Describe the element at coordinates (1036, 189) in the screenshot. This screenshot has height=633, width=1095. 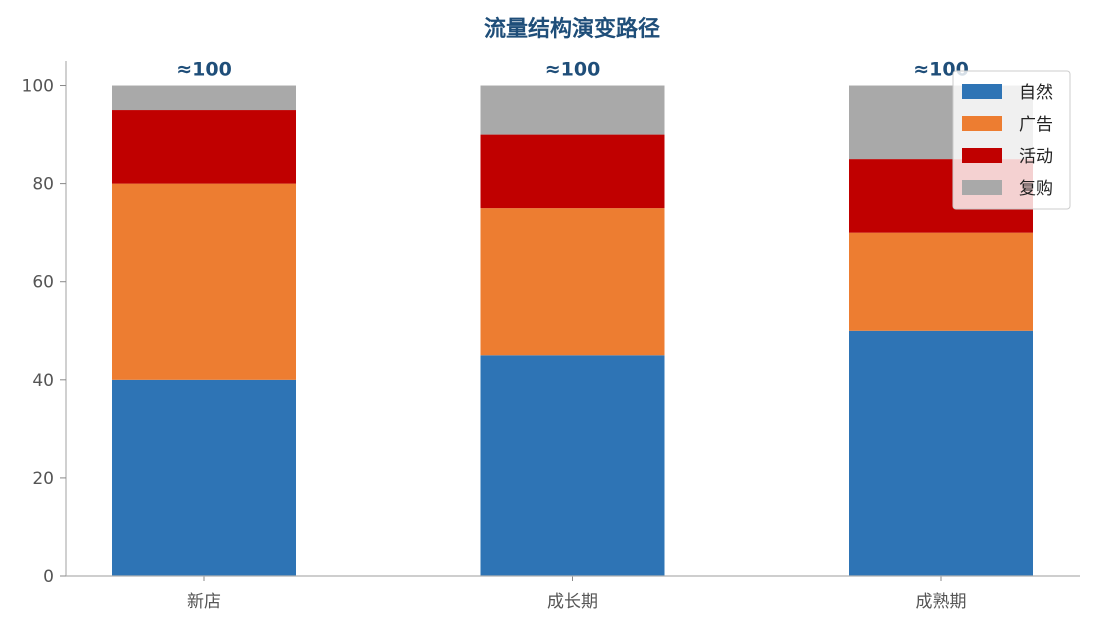
I see `legend-label-4: 复购` at that location.